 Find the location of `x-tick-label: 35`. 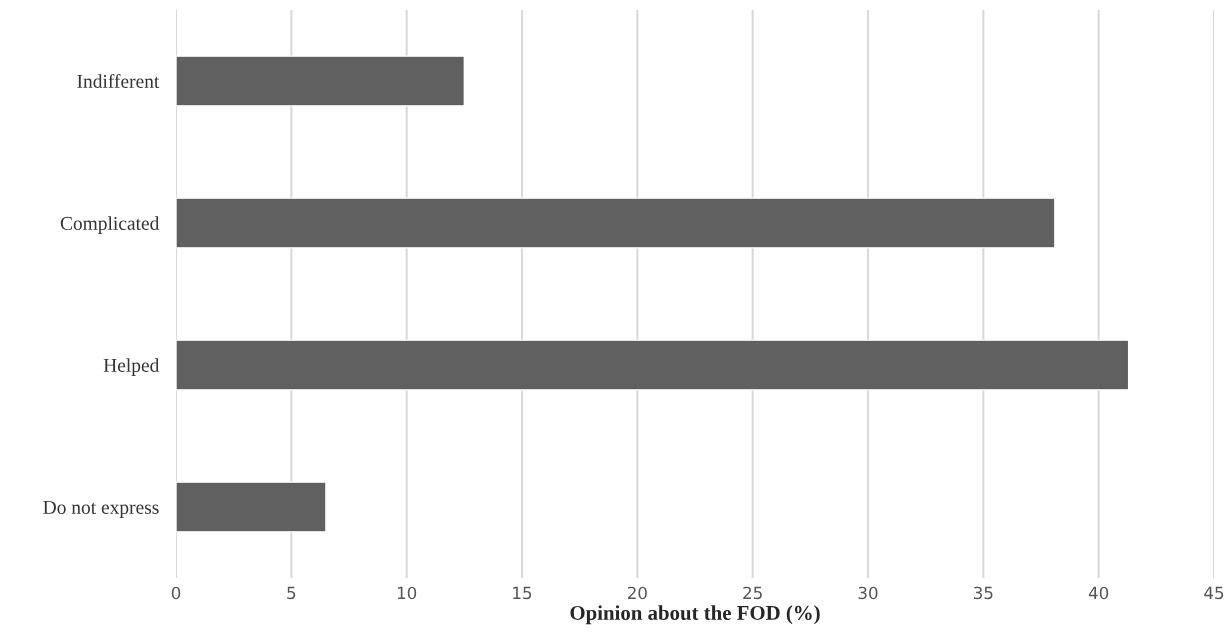

x-tick-label: 35 is located at coordinates (983, 593).